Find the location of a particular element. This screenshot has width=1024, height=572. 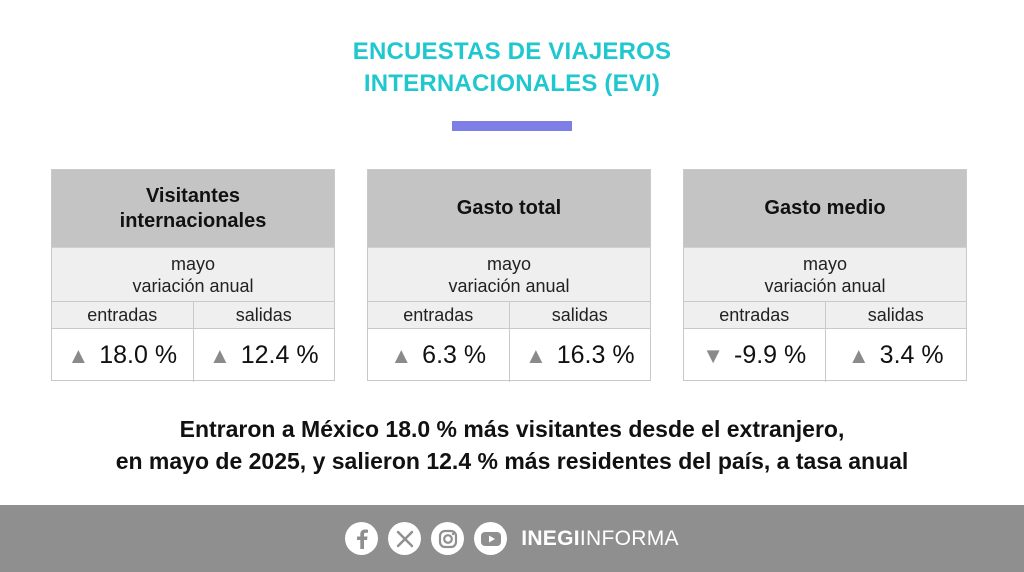

title-line-2: INTERNACIONALES (EVI) is located at coordinates (512, 83).